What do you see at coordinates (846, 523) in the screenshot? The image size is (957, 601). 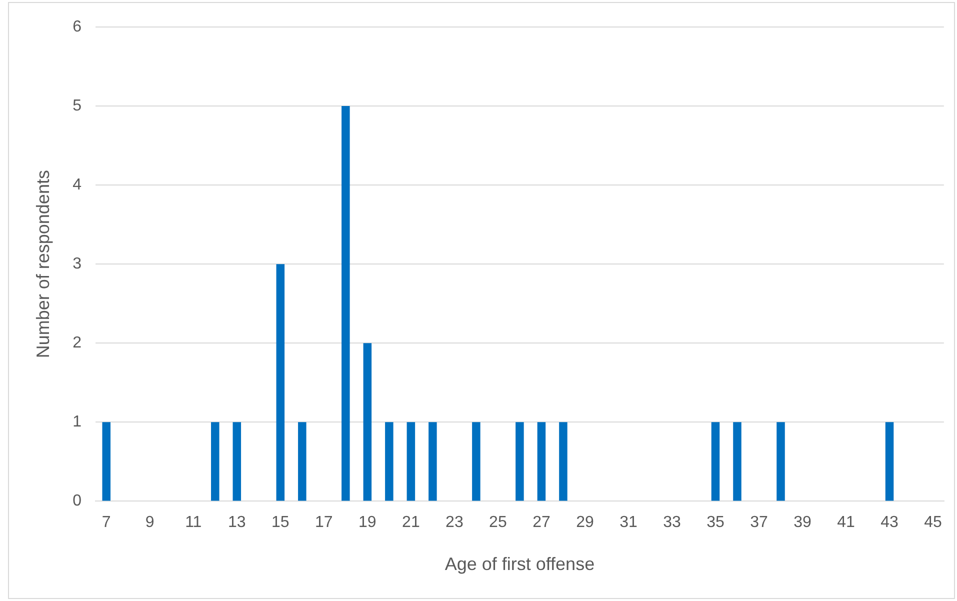 I see `x-tick-label: 41` at bounding box center [846, 523].